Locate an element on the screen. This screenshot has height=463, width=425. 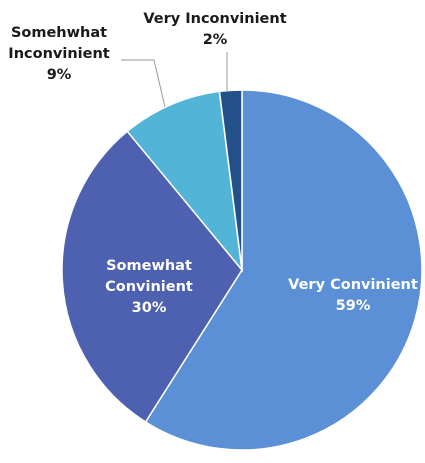
slice-value-label-2: 9% is located at coordinates (59, 75).